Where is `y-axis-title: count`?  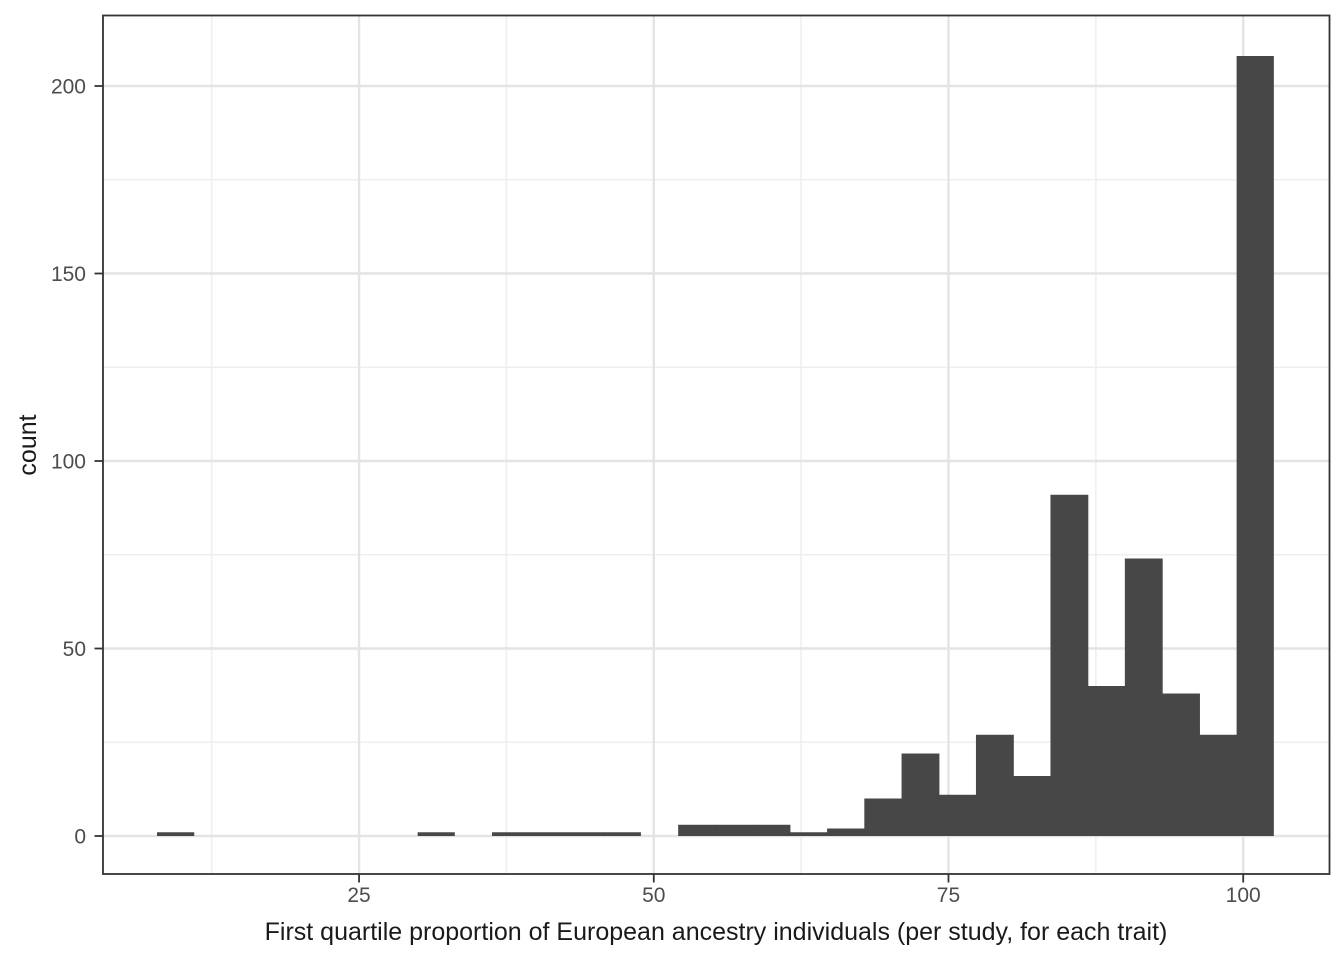 y-axis-title: count is located at coordinates (28, 444).